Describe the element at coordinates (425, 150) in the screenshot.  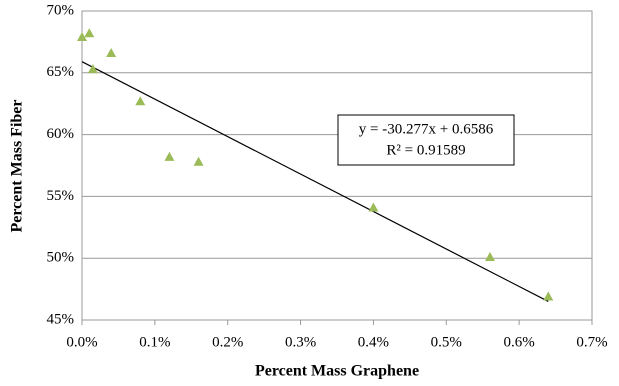
I see `annotation-text: R² = 0.91589` at that location.